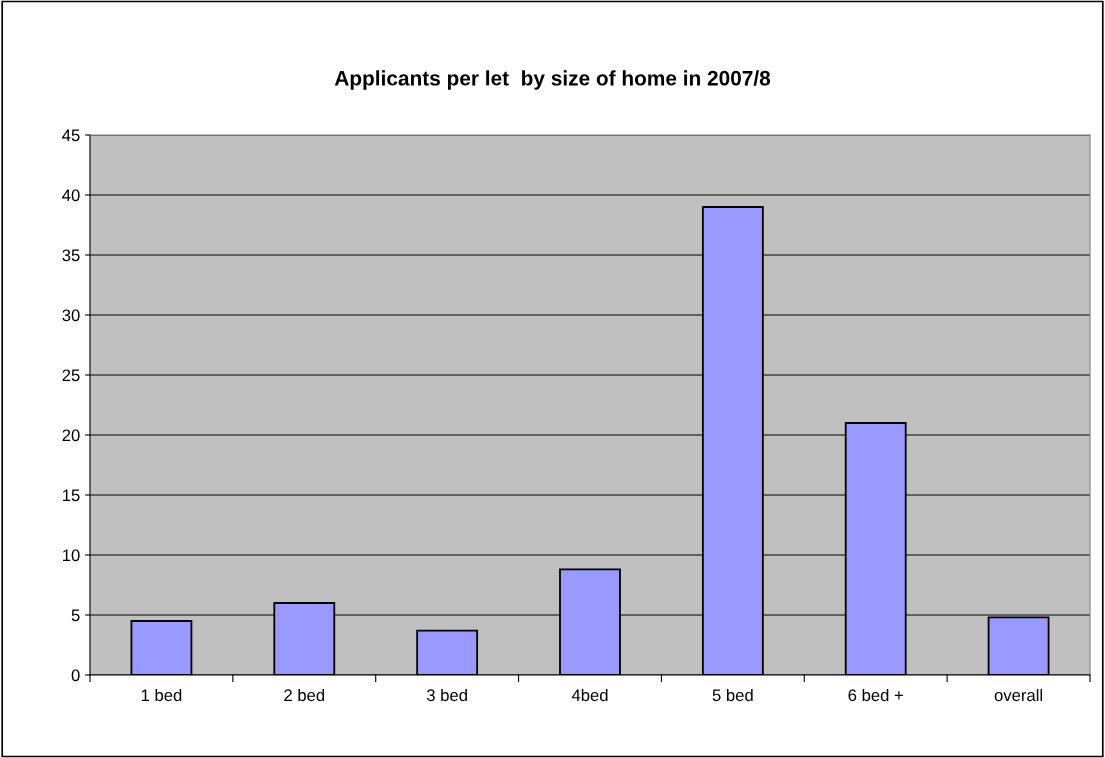  Describe the element at coordinates (446, 695) in the screenshot. I see `x-tick-label: 3 bed` at that location.